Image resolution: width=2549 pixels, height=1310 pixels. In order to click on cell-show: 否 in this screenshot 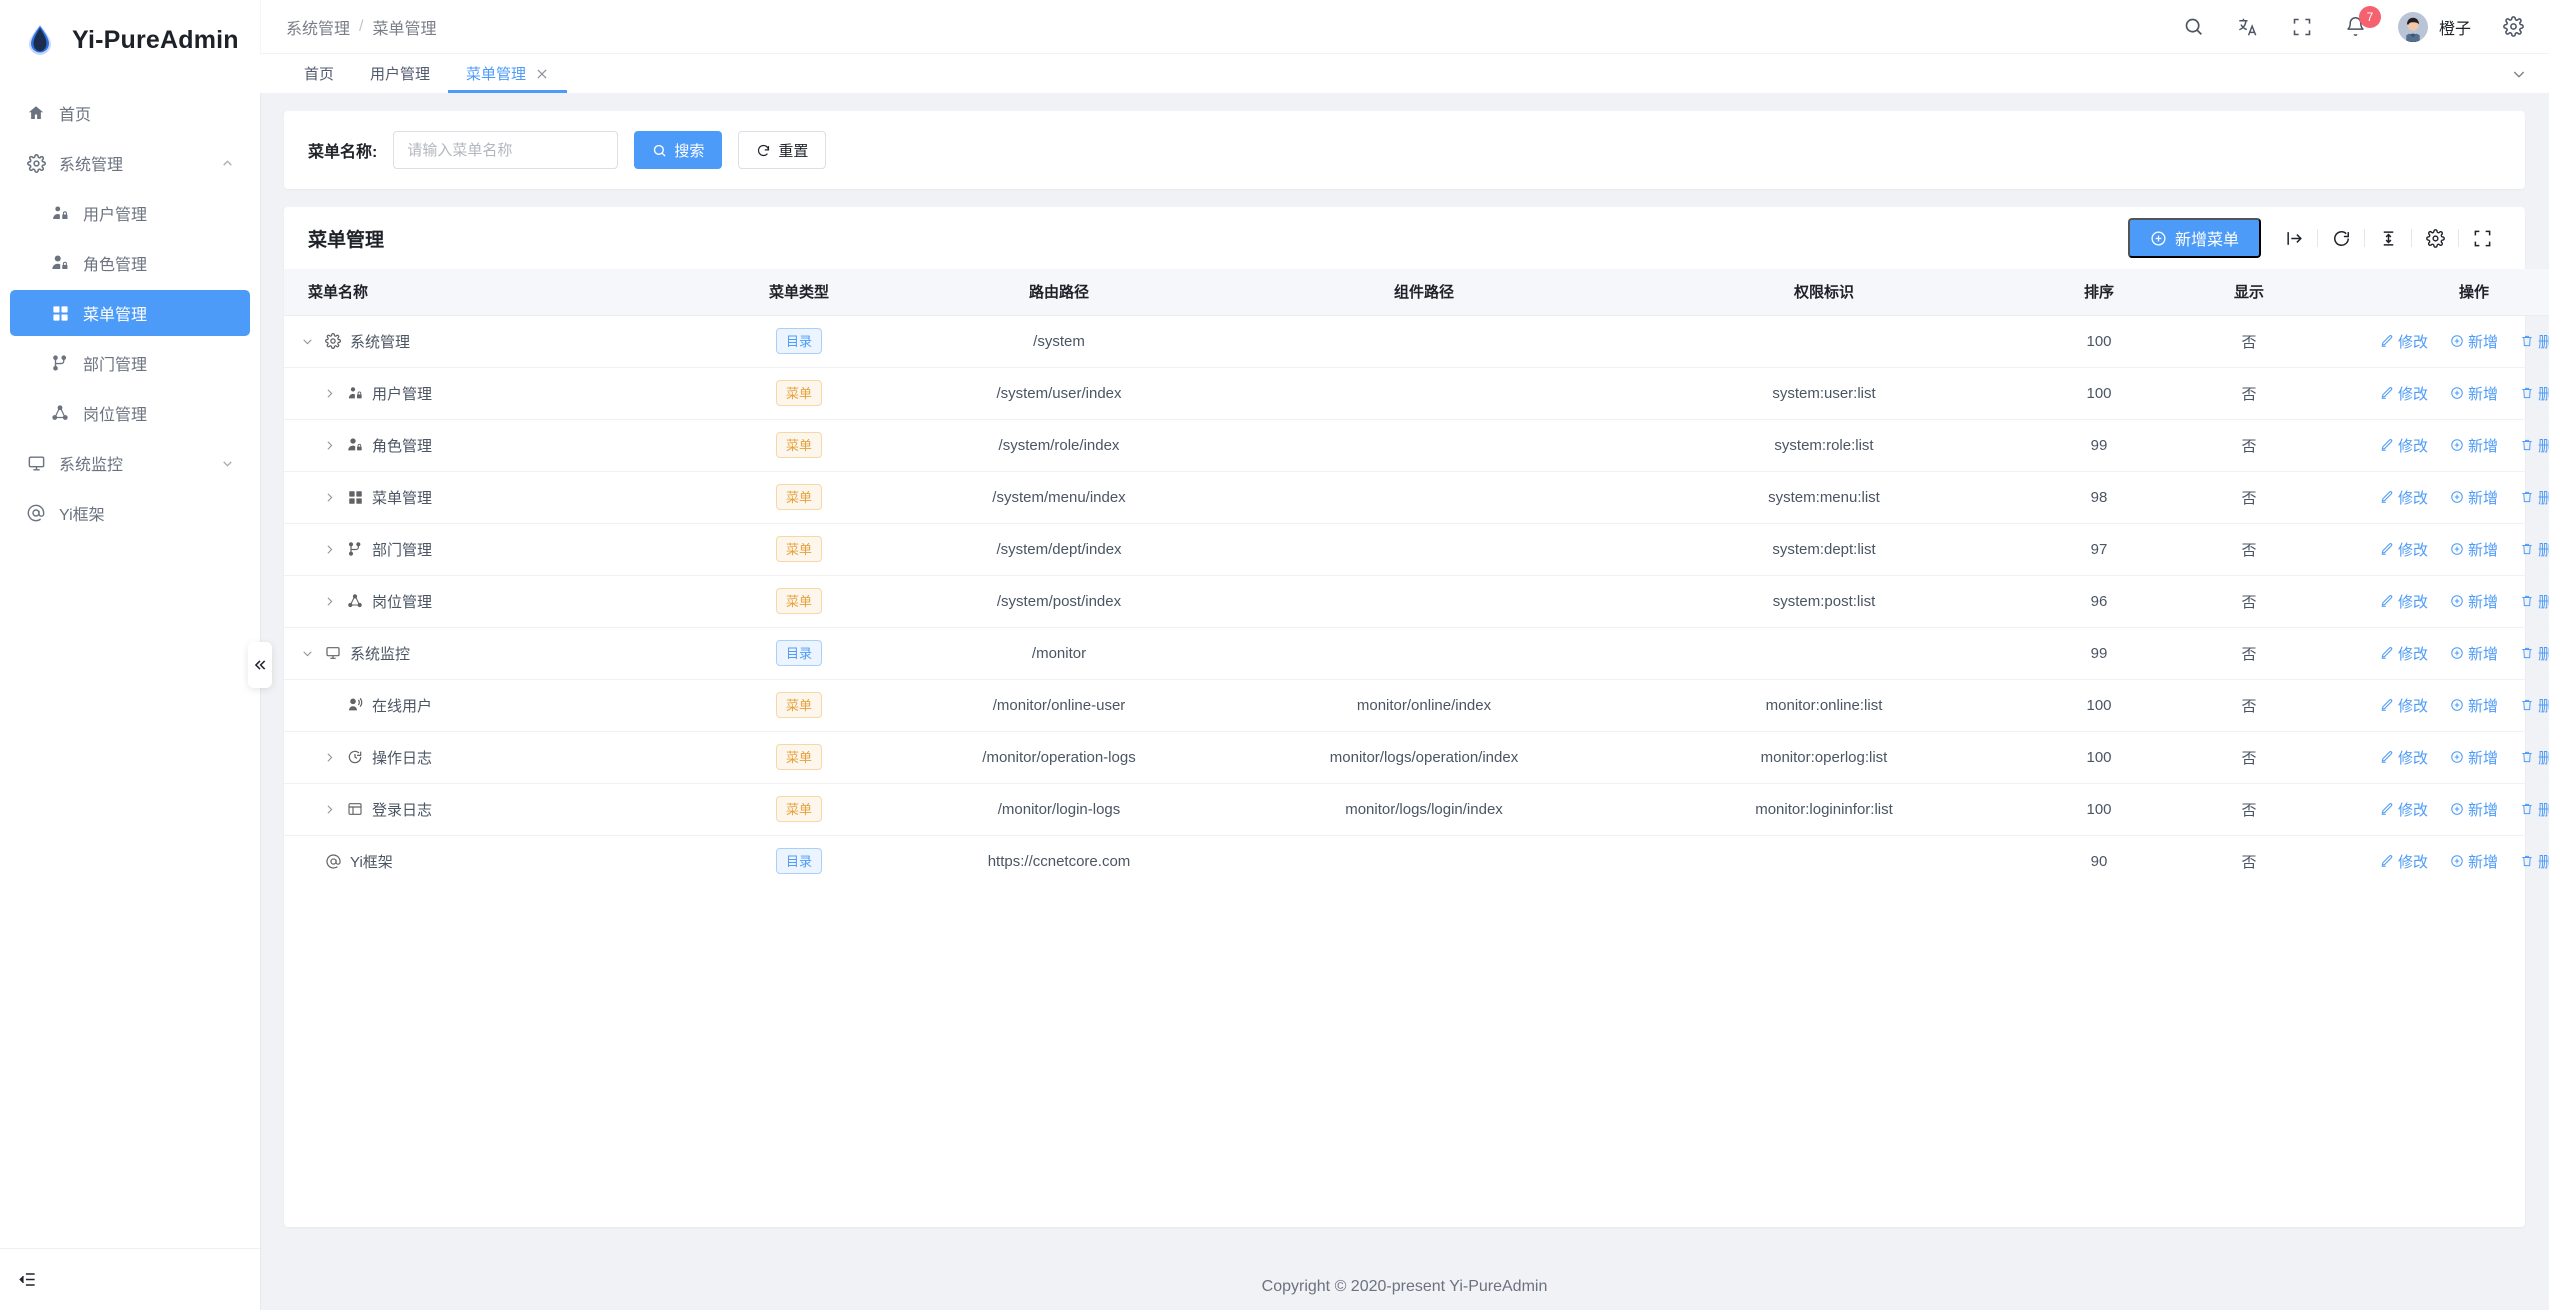, I will do `click(2249, 444)`.